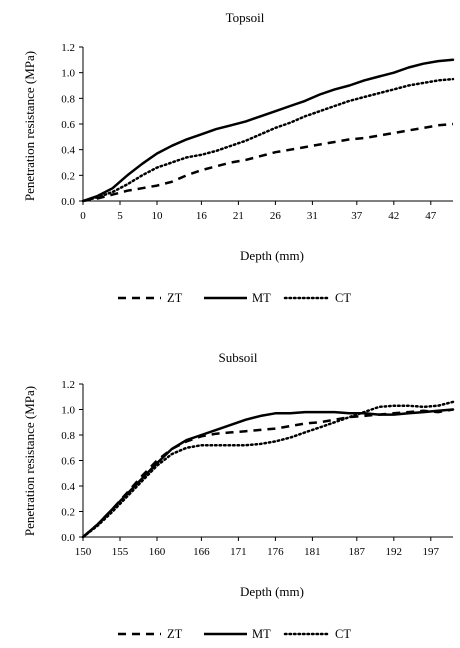 Image resolution: width=460 pixels, height=648 pixels. I want to click on x-tick-label: 197, so click(431, 552).